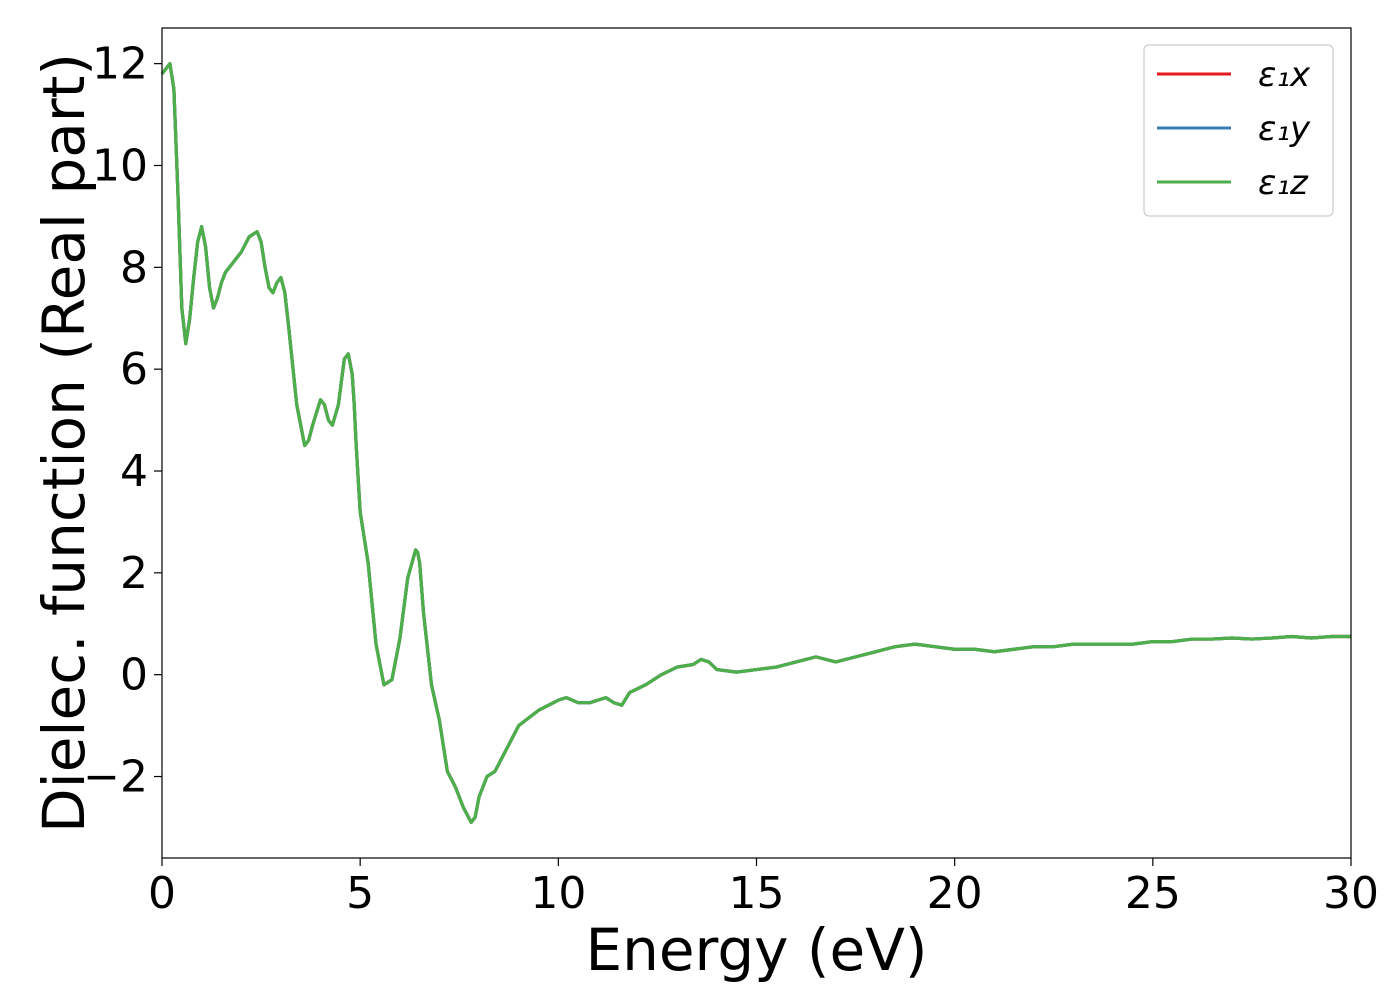  I want to click on y-tick-label: −2, so click(115, 777).